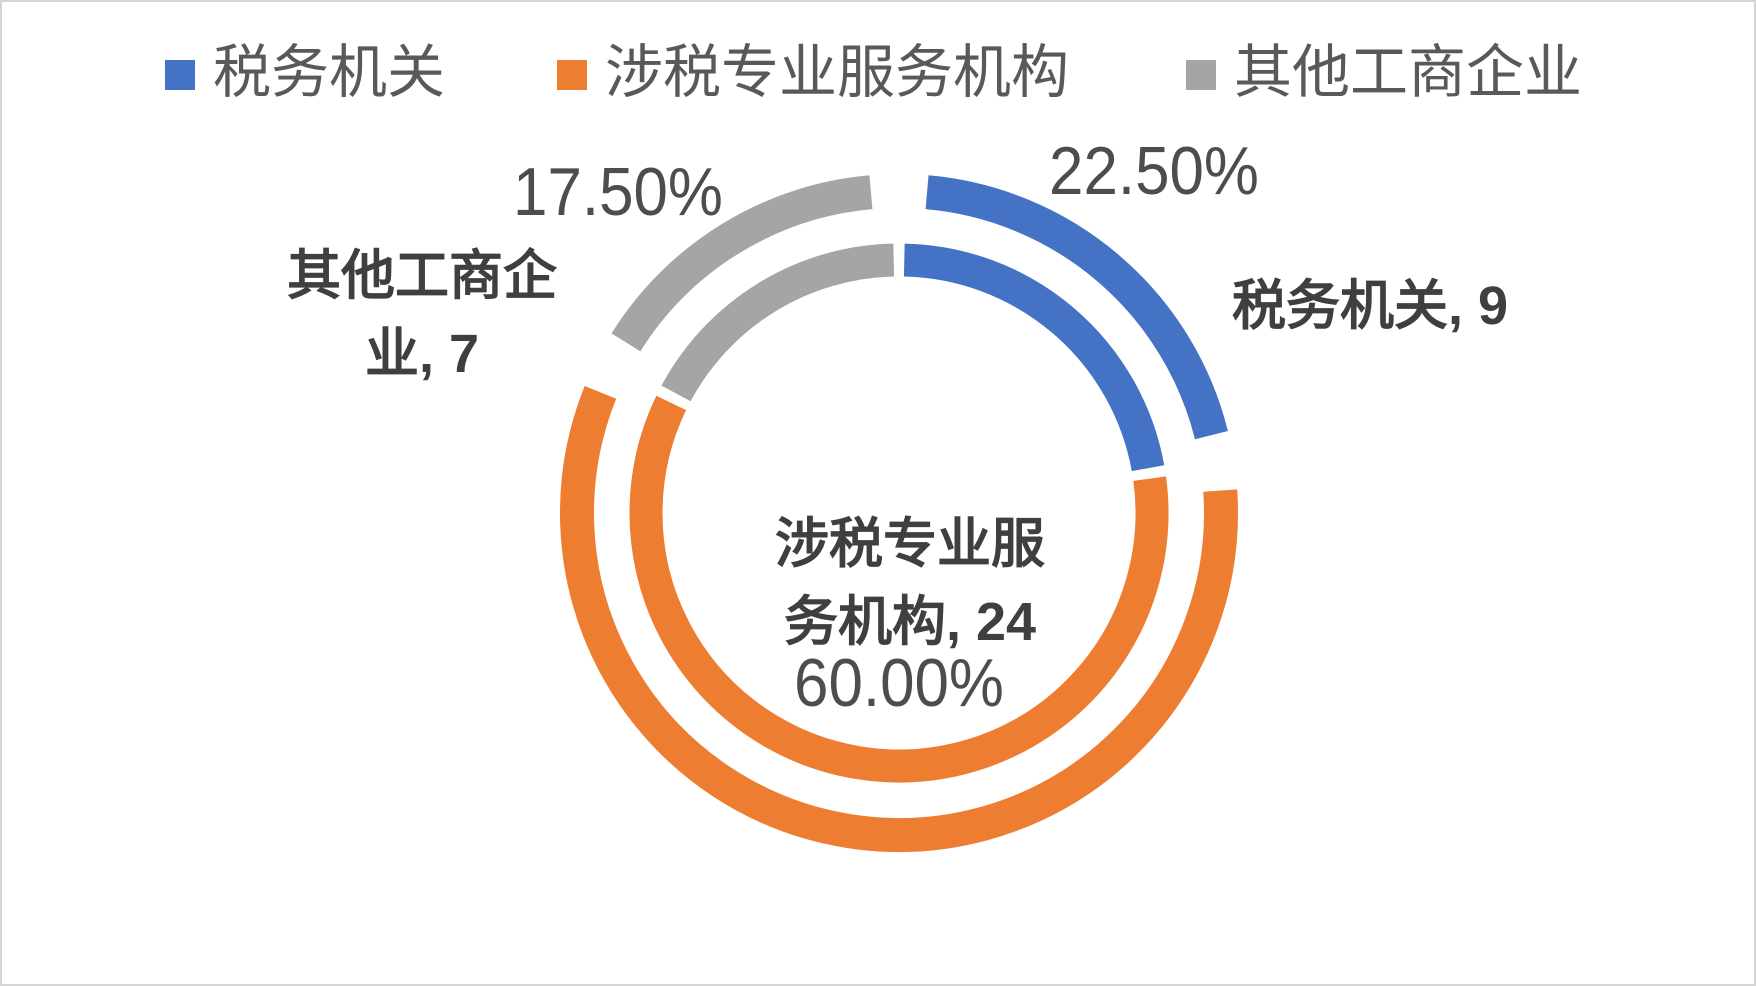  Describe the element at coordinates (329, 72) in the screenshot. I see `legend-label: 税务机关` at that location.